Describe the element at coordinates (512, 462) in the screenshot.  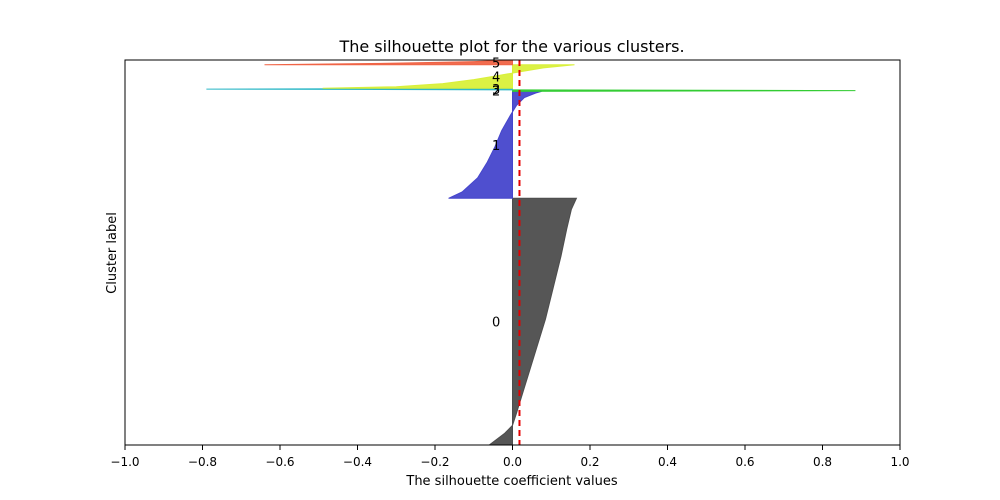
I see `x-tick-label: 0.0` at that location.